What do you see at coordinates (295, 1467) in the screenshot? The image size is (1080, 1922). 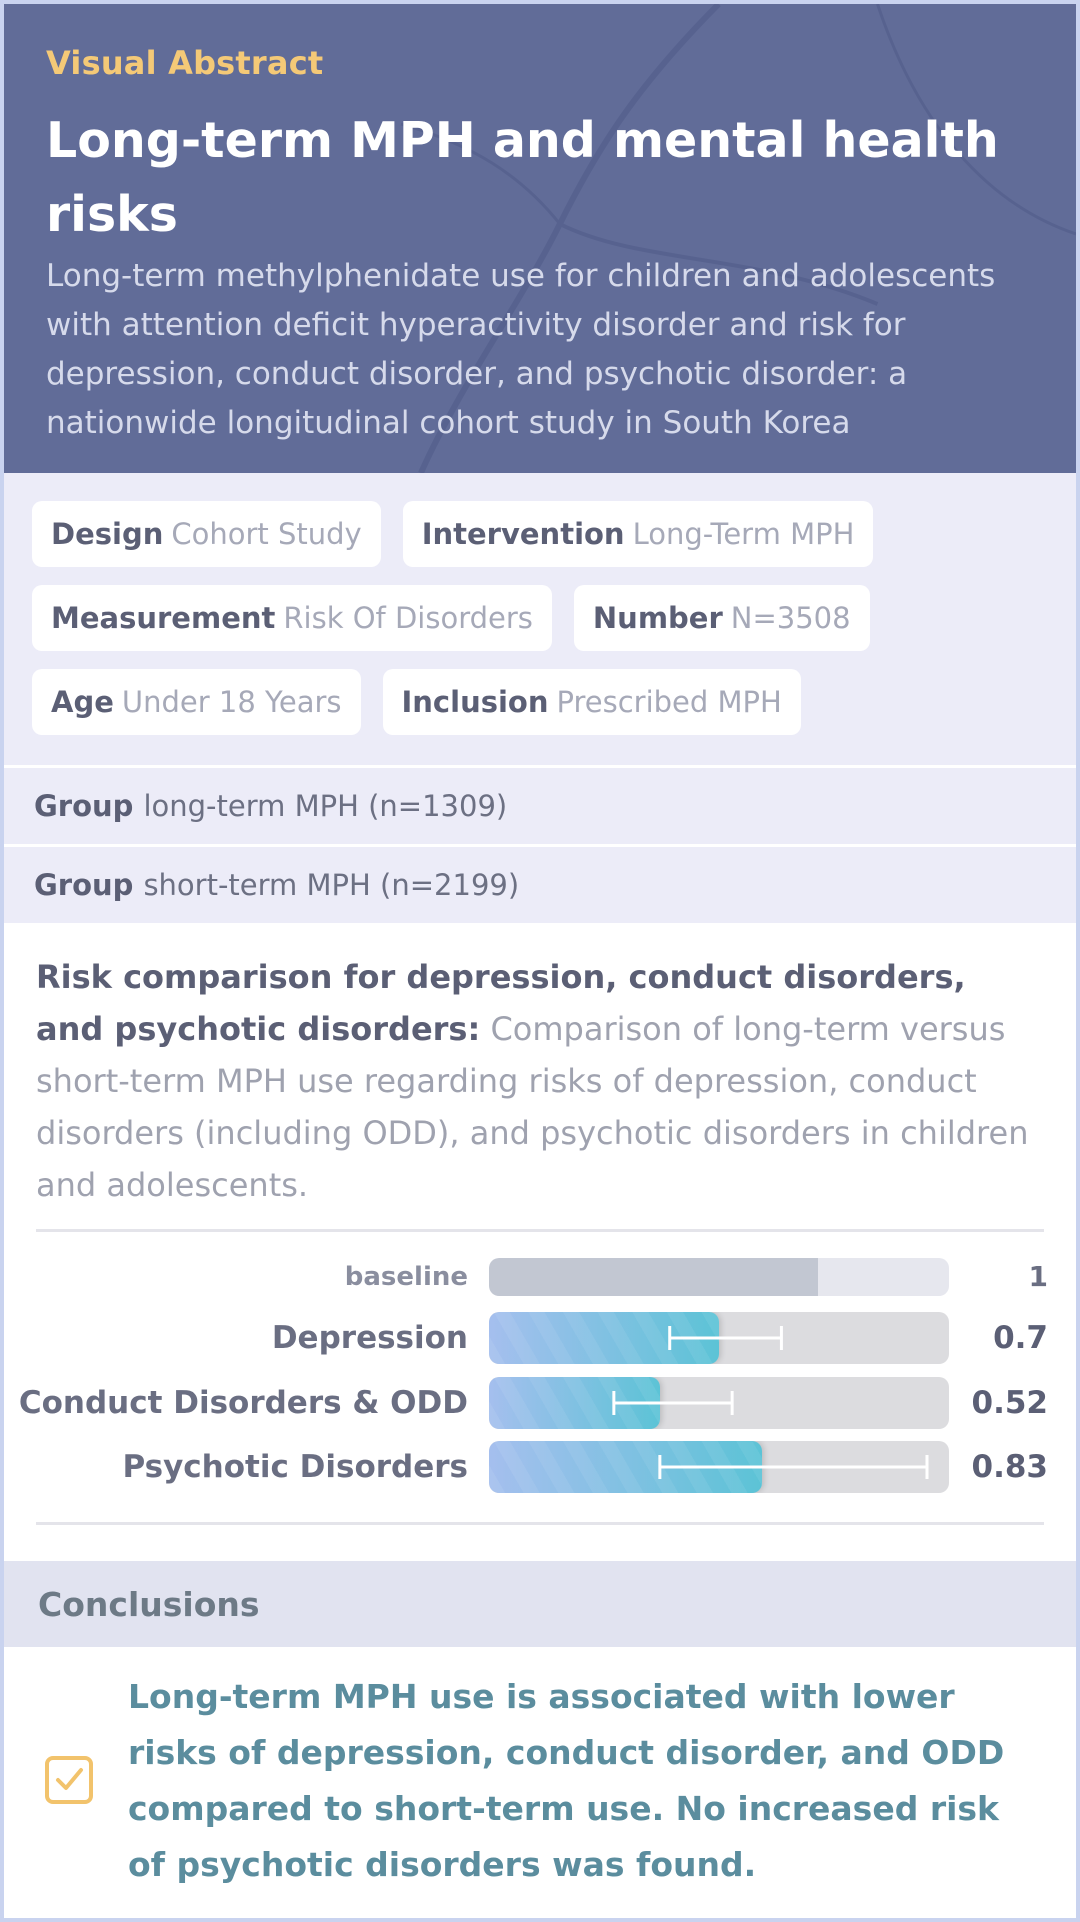 I see `category-label: Psychotic Disorders` at bounding box center [295, 1467].